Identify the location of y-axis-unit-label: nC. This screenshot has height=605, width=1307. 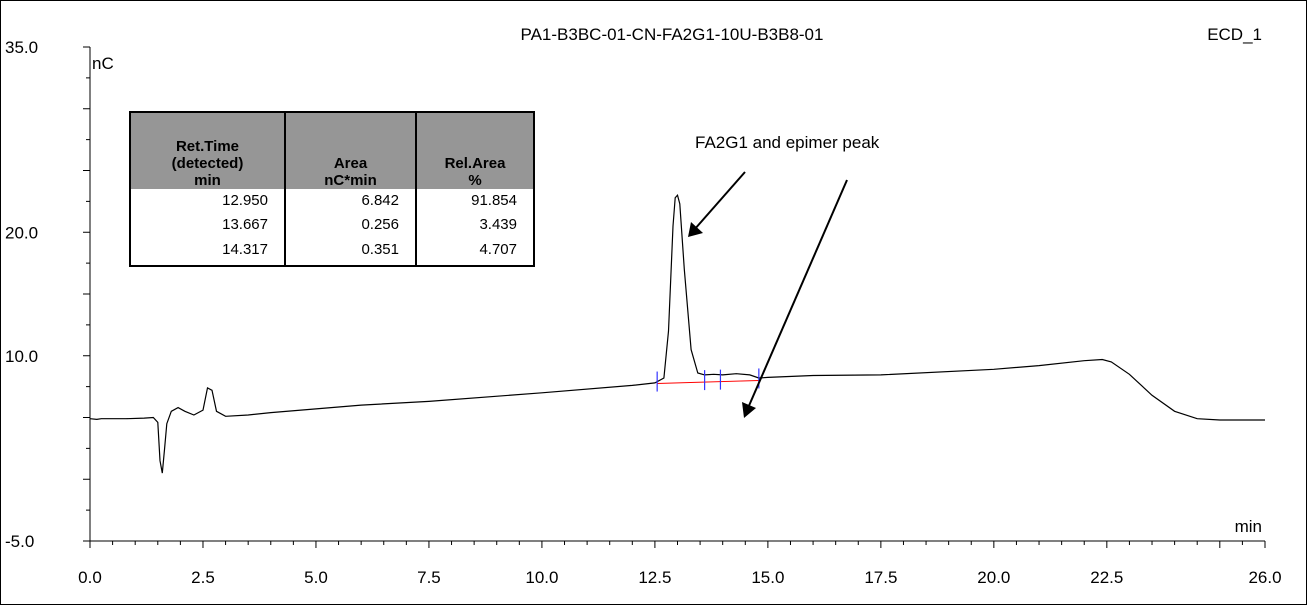
(103, 63).